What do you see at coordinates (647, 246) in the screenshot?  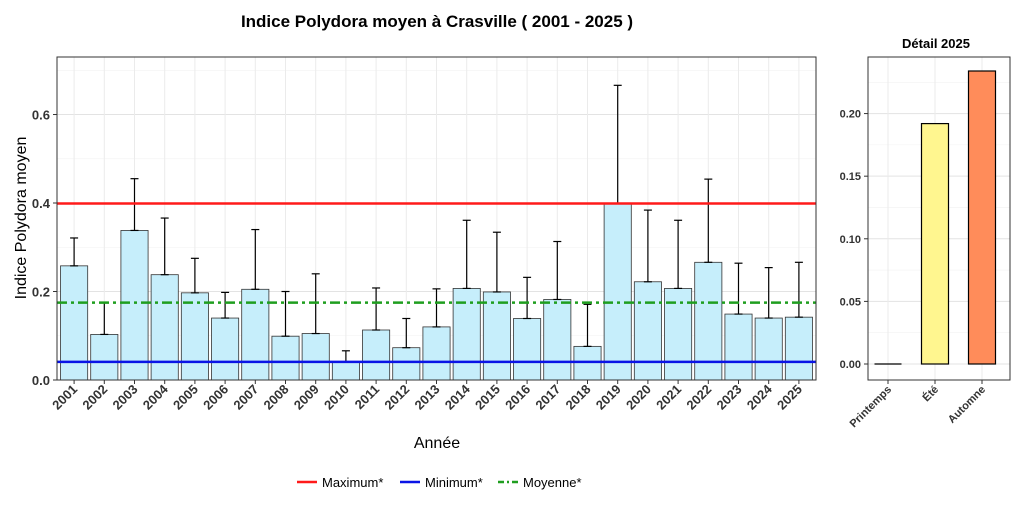 I see `error-bar-2020` at bounding box center [647, 246].